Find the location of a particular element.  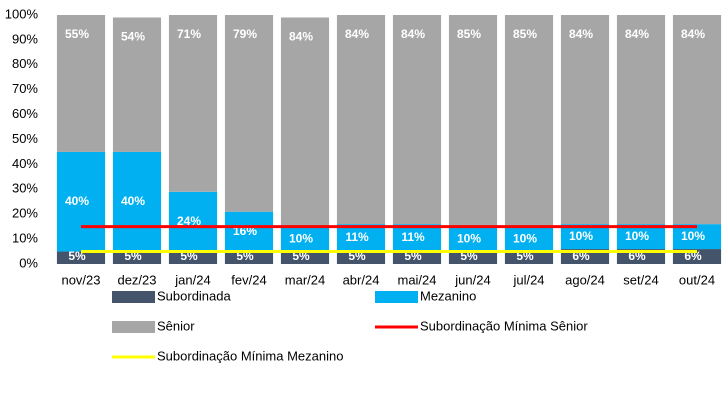

legend-label: Subordinada is located at coordinates (194, 295).